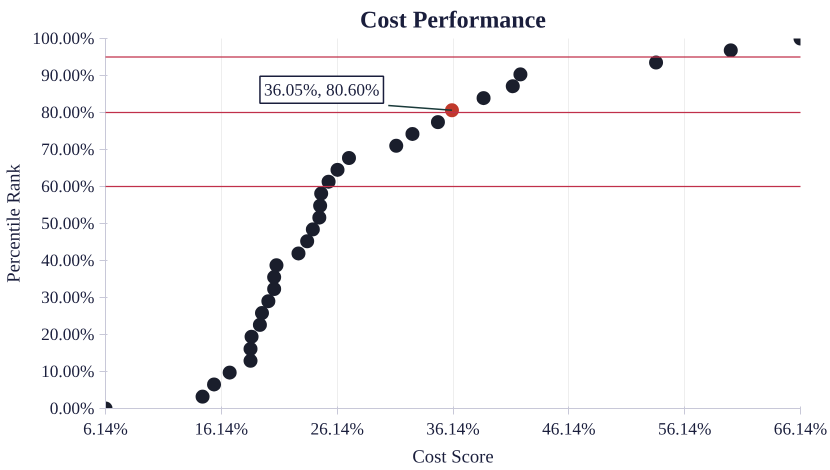  I want to click on y-tick-label: 100.00%, so click(63, 38).